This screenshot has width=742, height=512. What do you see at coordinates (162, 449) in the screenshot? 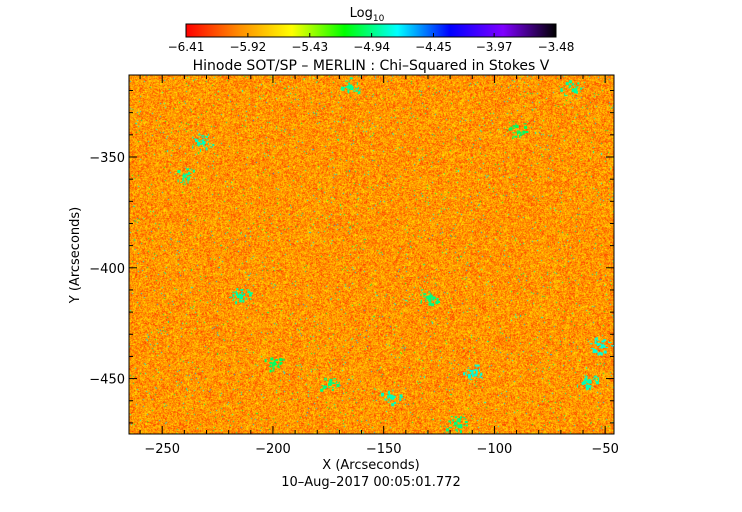
I see `x-tick-label: −250` at bounding box center [162, 449].